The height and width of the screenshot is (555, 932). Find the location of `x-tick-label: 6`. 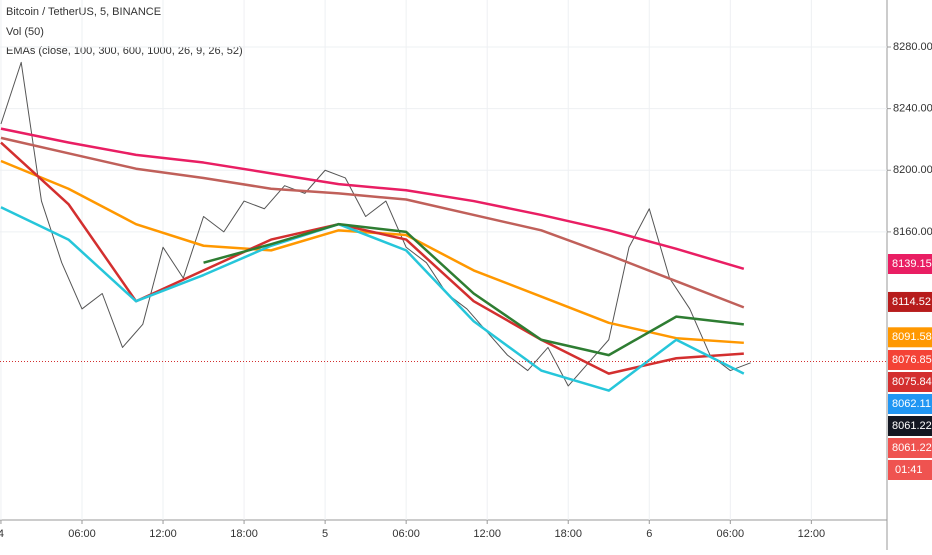

x-tick-label: 6 is located at coordinates (649, 534).